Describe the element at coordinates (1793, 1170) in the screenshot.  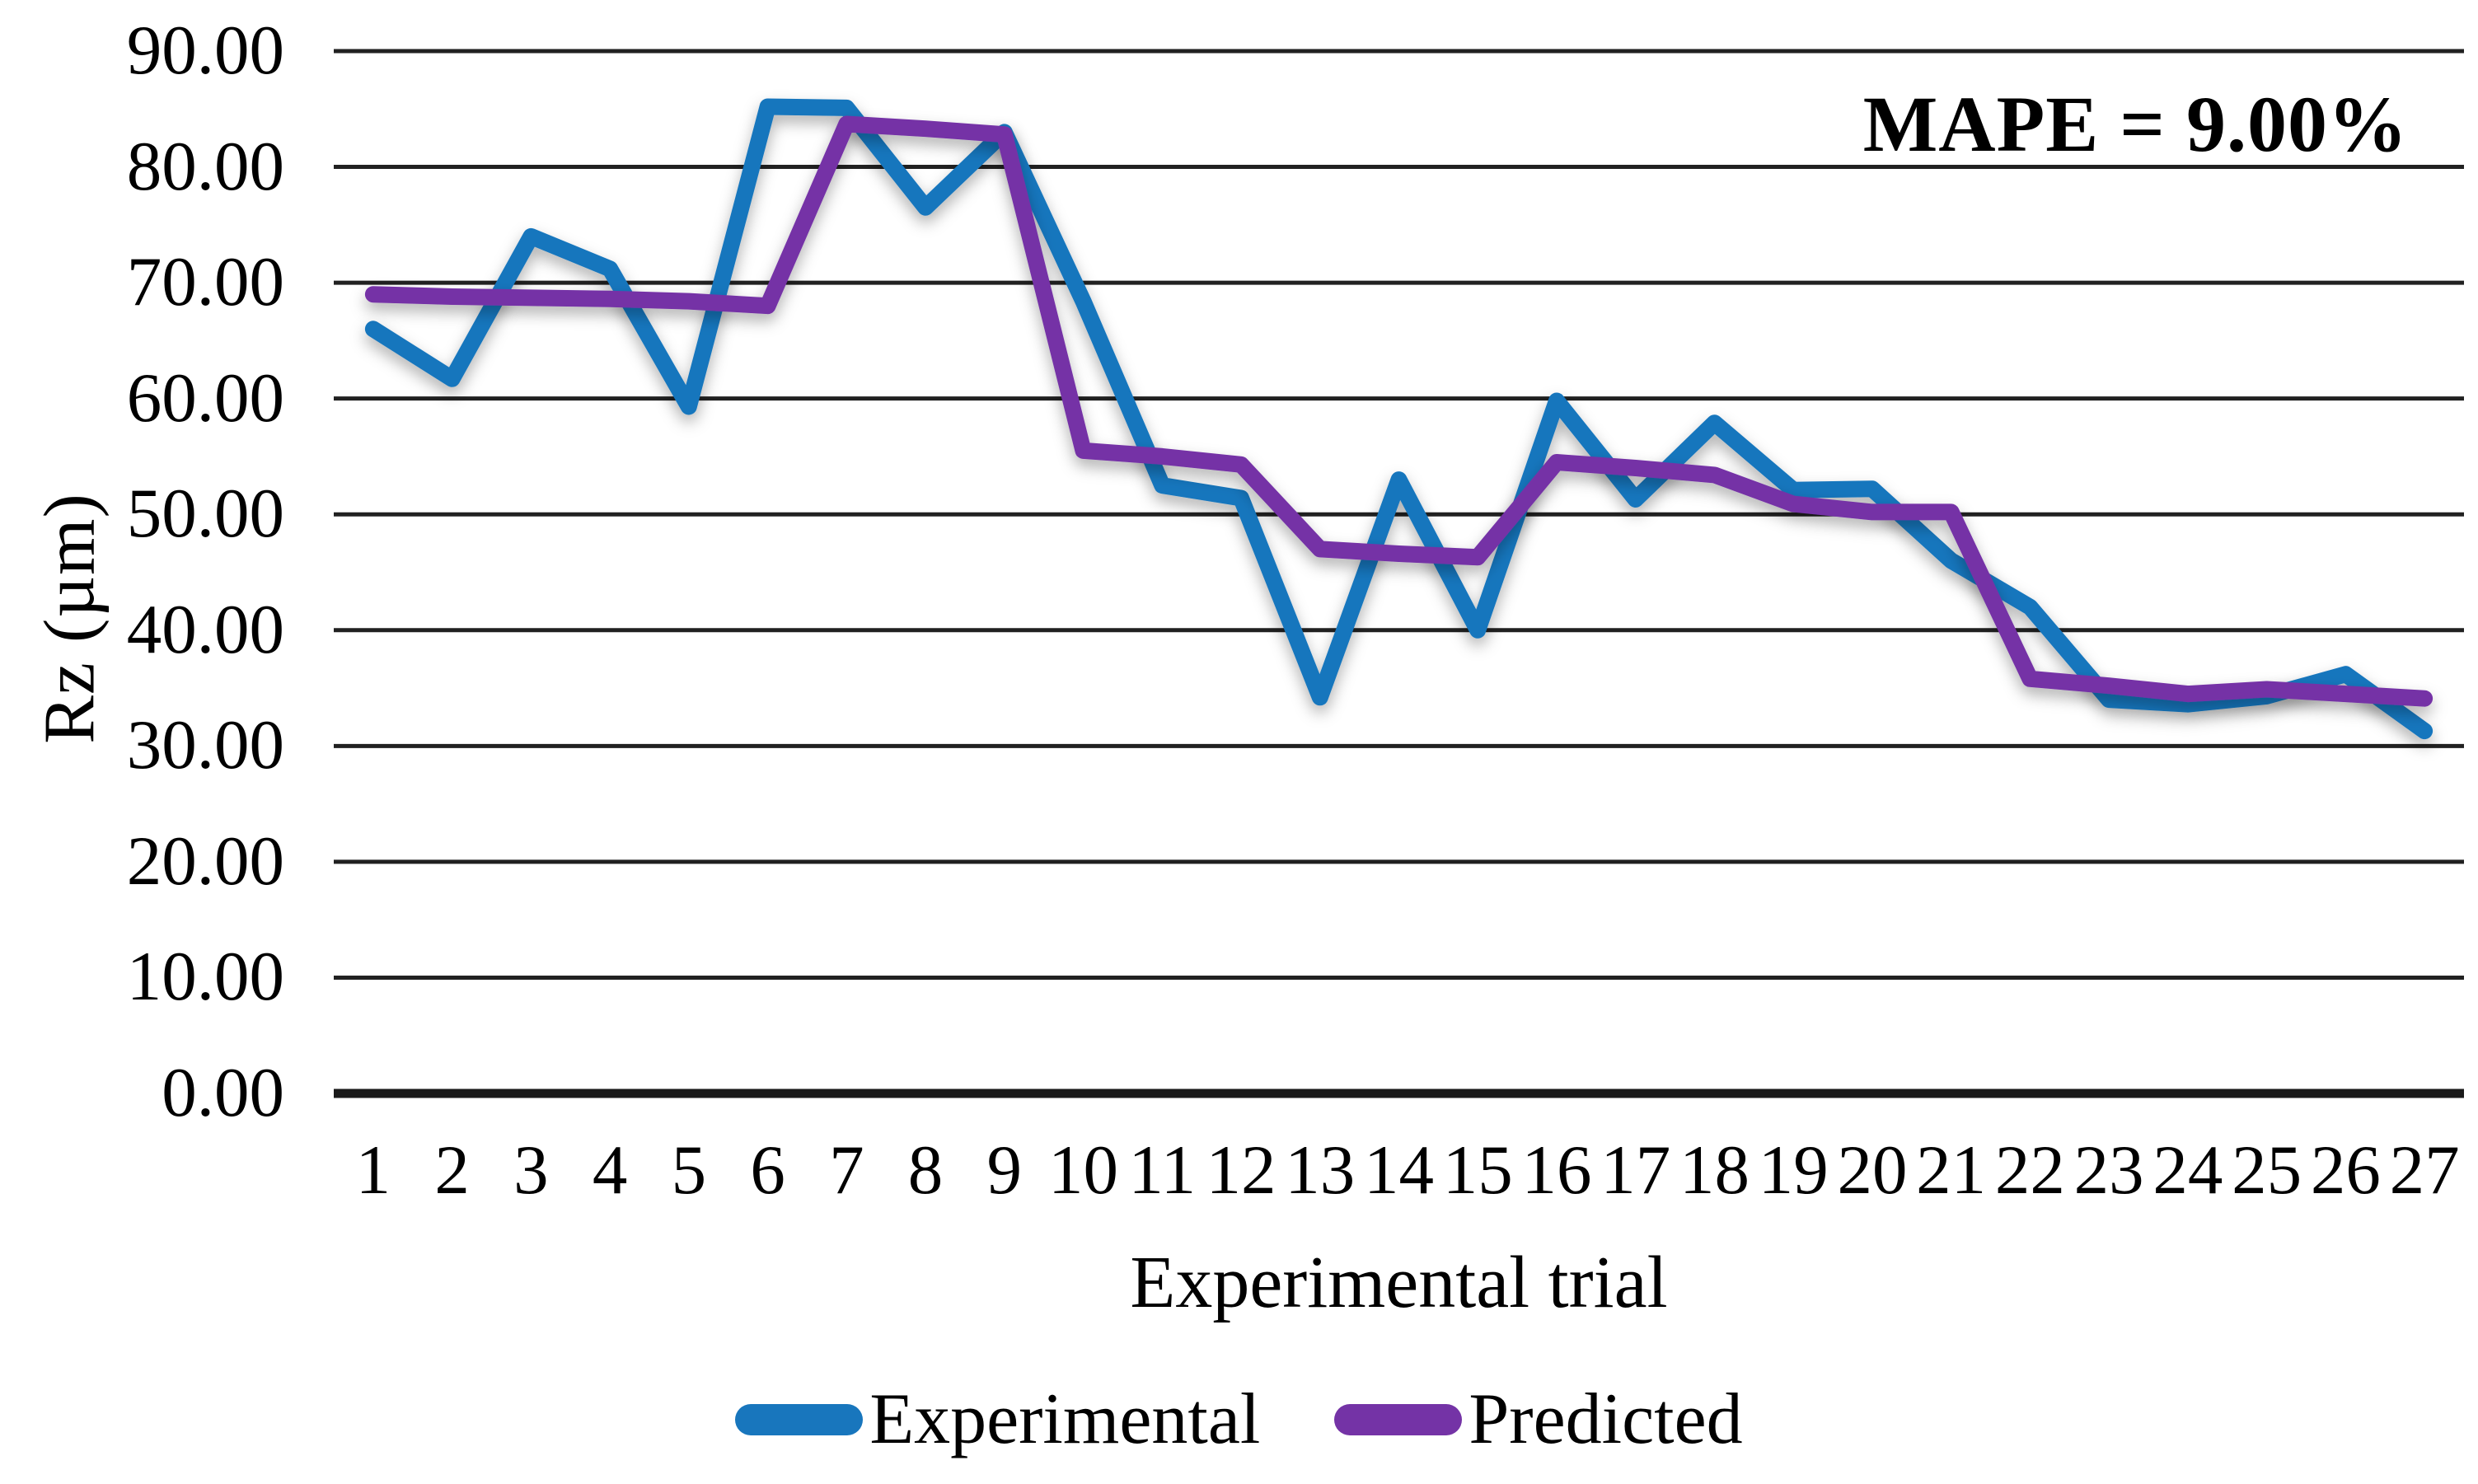
I see `x-tick-label: 19` at that location.